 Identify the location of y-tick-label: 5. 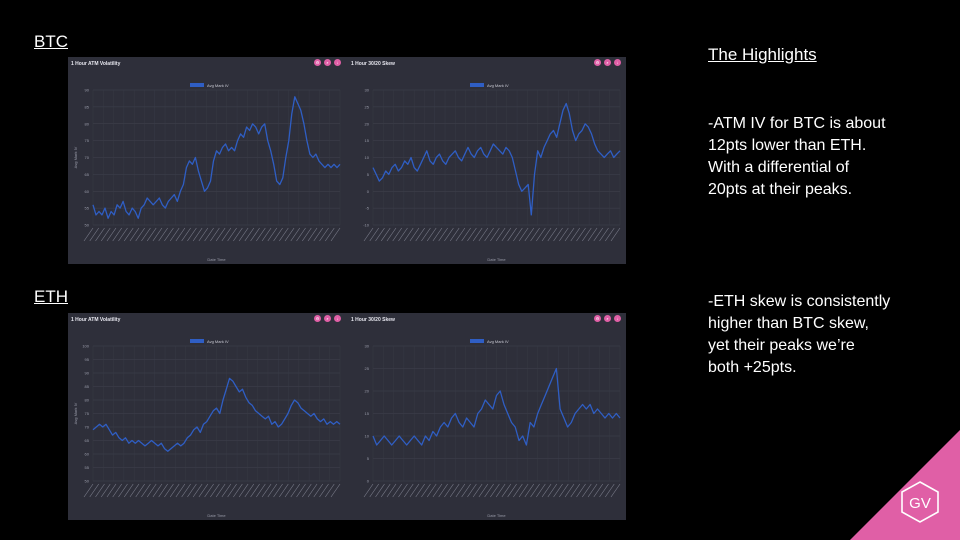
(368, 174).